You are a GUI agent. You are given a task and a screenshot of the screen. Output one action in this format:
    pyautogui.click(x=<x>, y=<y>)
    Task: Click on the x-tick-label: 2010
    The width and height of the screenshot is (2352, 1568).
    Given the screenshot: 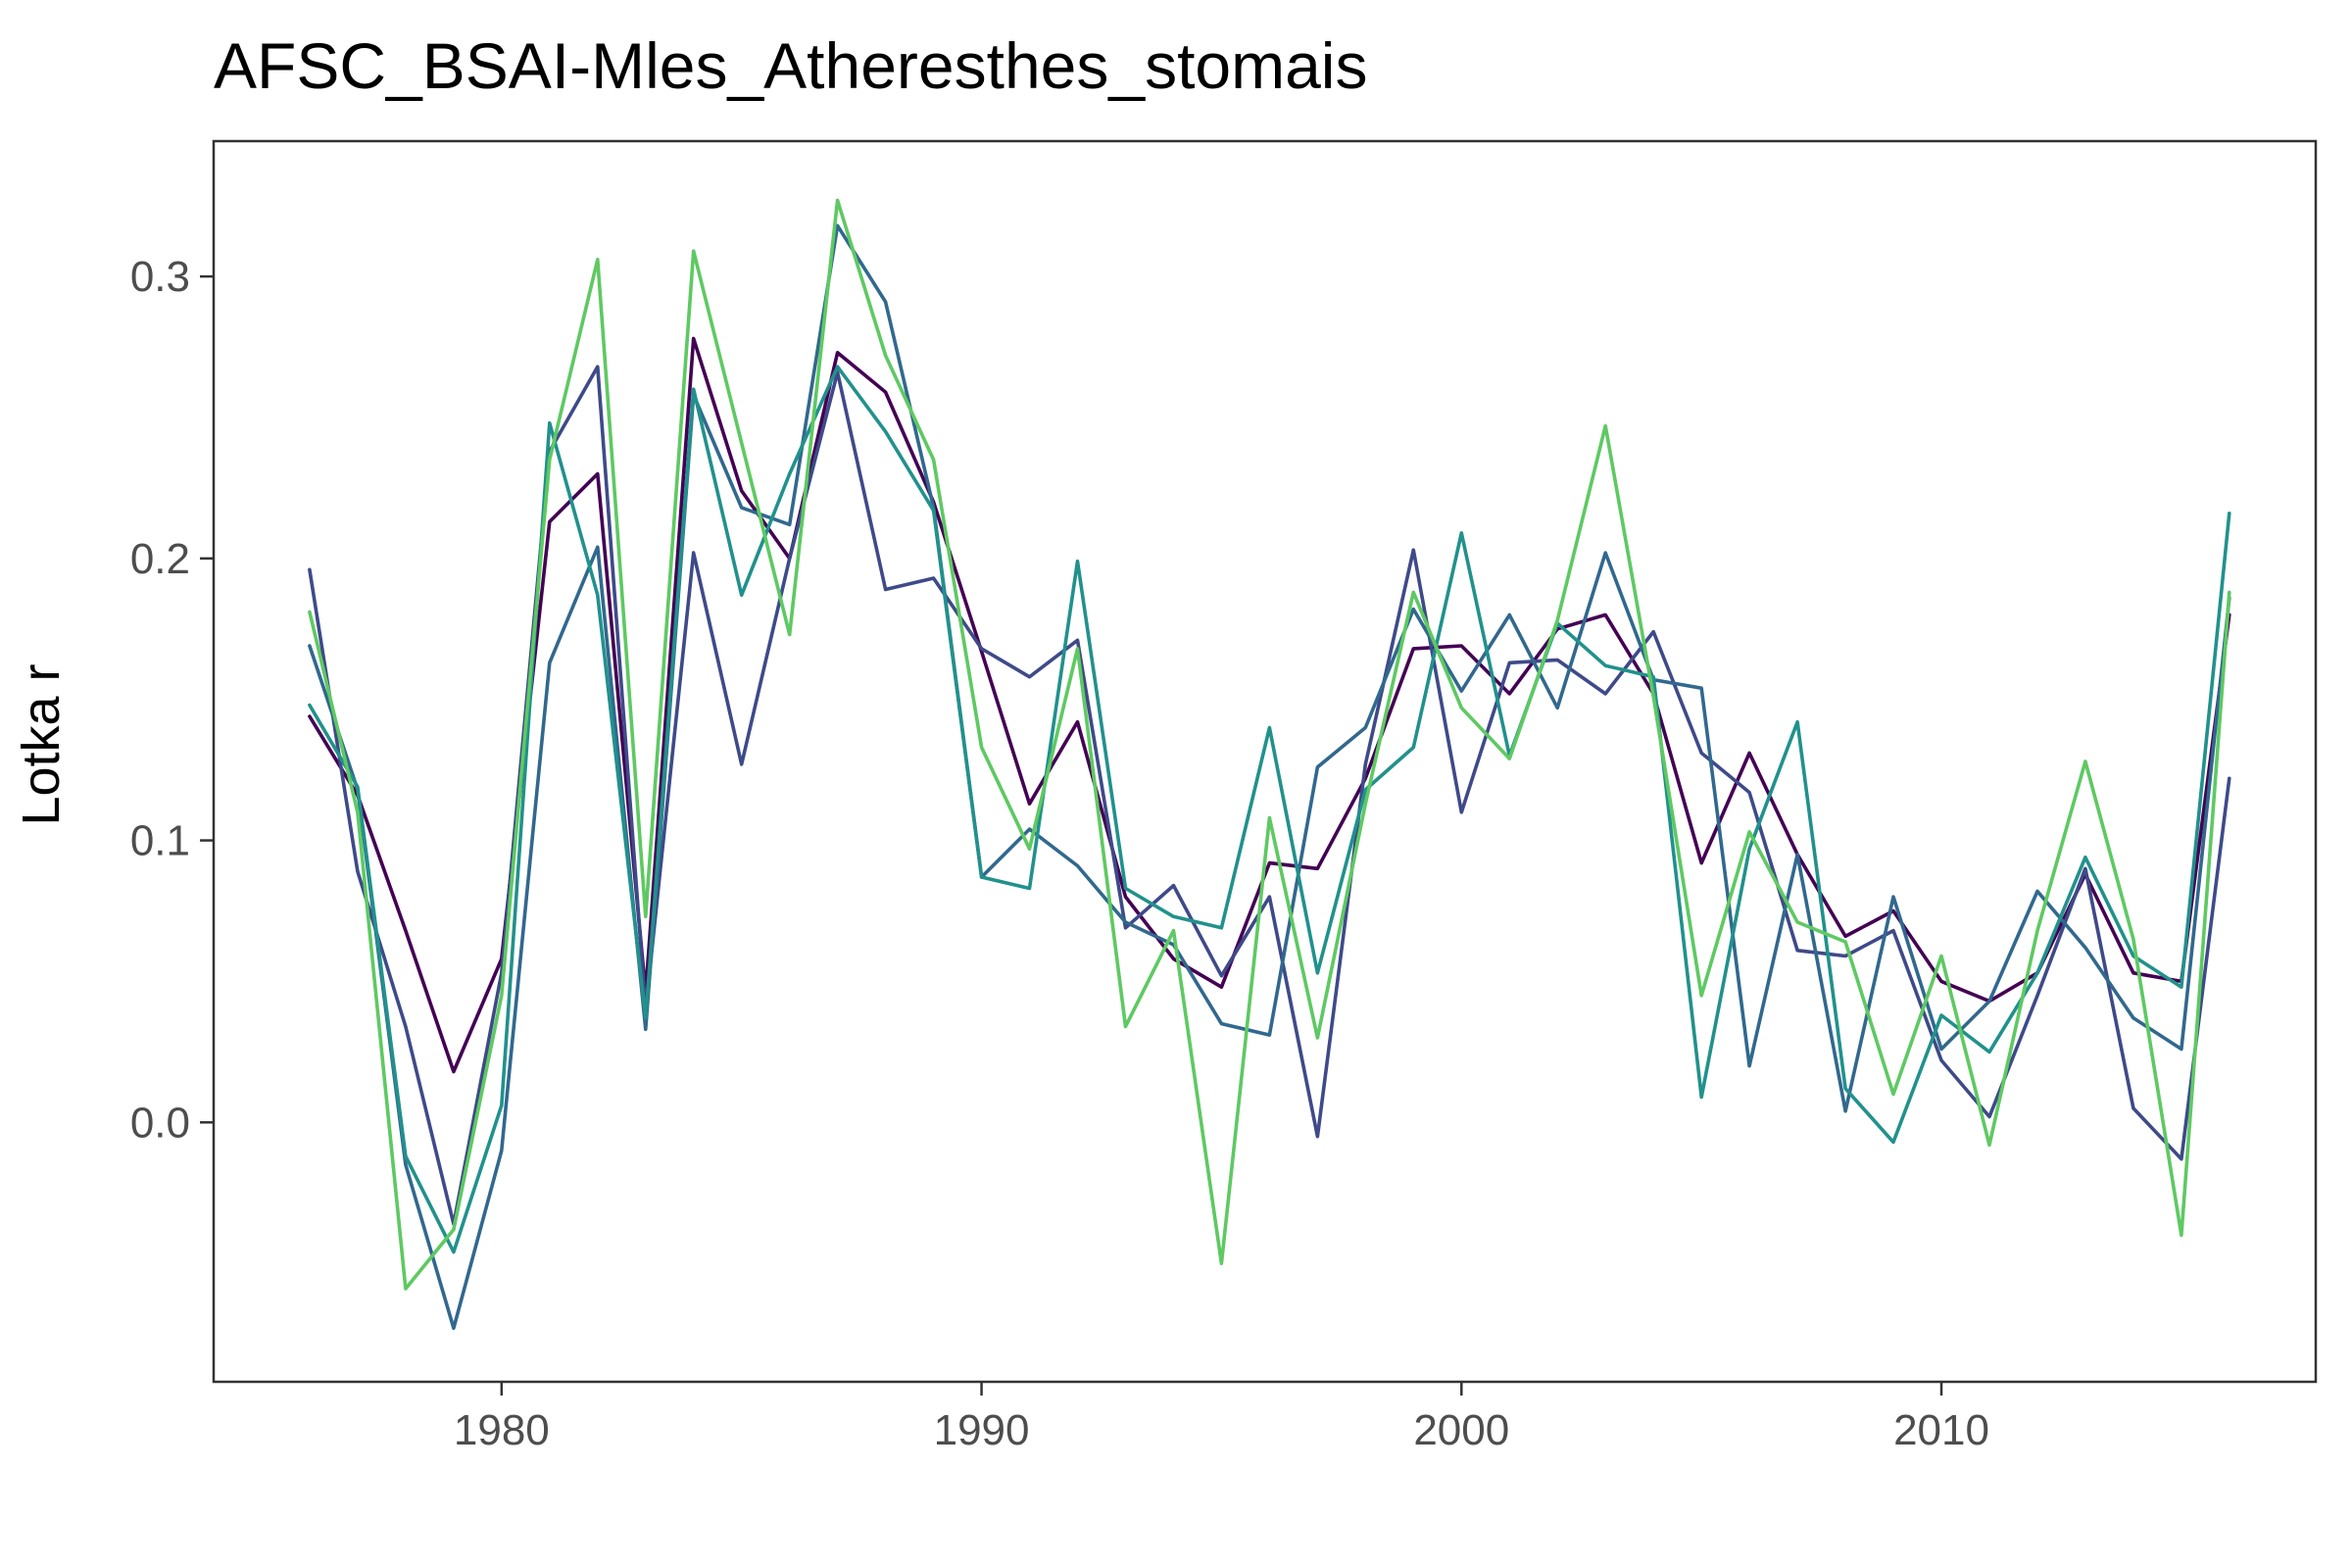 What is the action you would take?
    pyautogui.click(x=1941, y=1430)
    